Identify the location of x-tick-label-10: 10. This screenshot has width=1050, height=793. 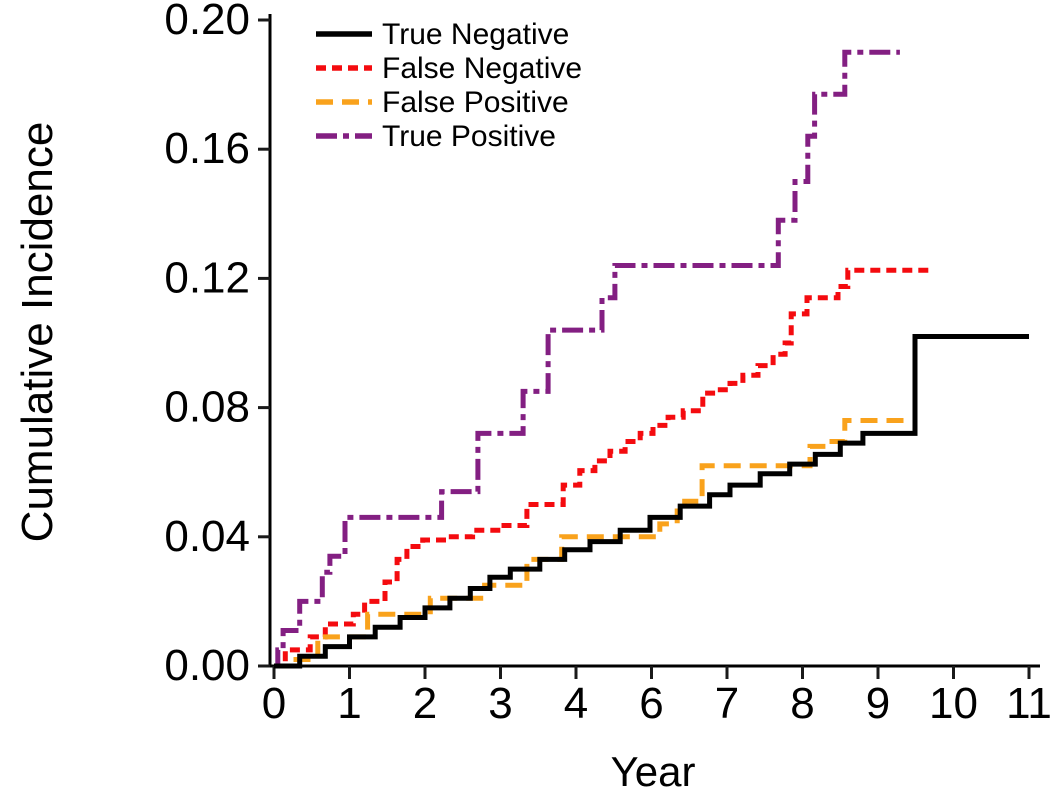
(953, 703).